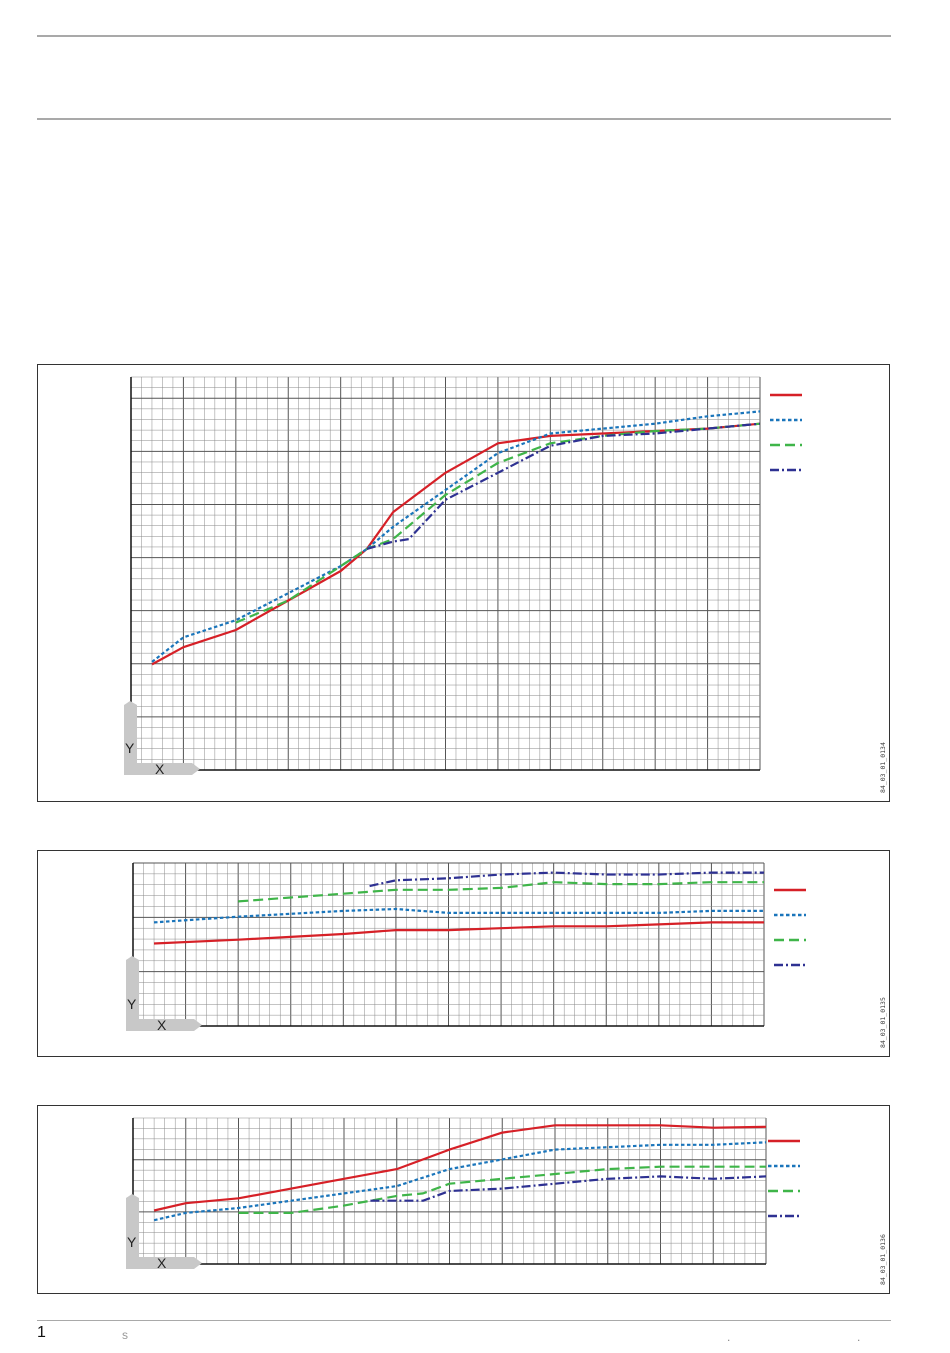 The height and width of the screenshot is (1353, 950). I want to click on chart-2-svg: Y X 84_03_01_0135, so click(506, 955).